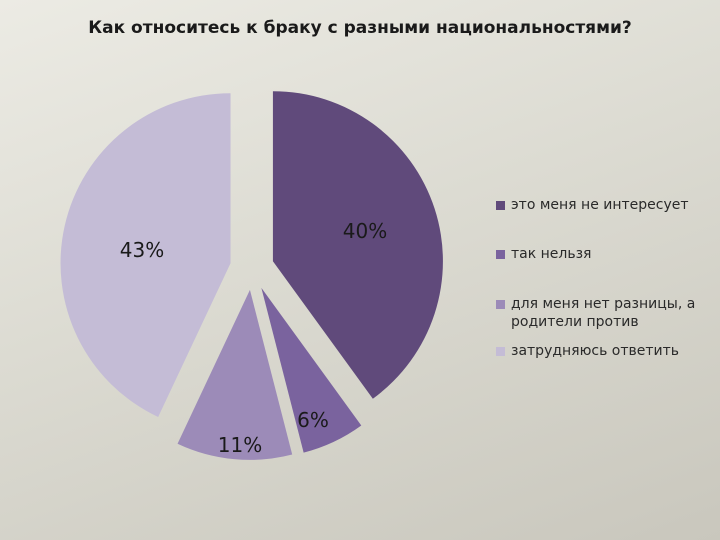 The image size is (720, 540). I want to click on data-label: 6%, so click(313, 420).